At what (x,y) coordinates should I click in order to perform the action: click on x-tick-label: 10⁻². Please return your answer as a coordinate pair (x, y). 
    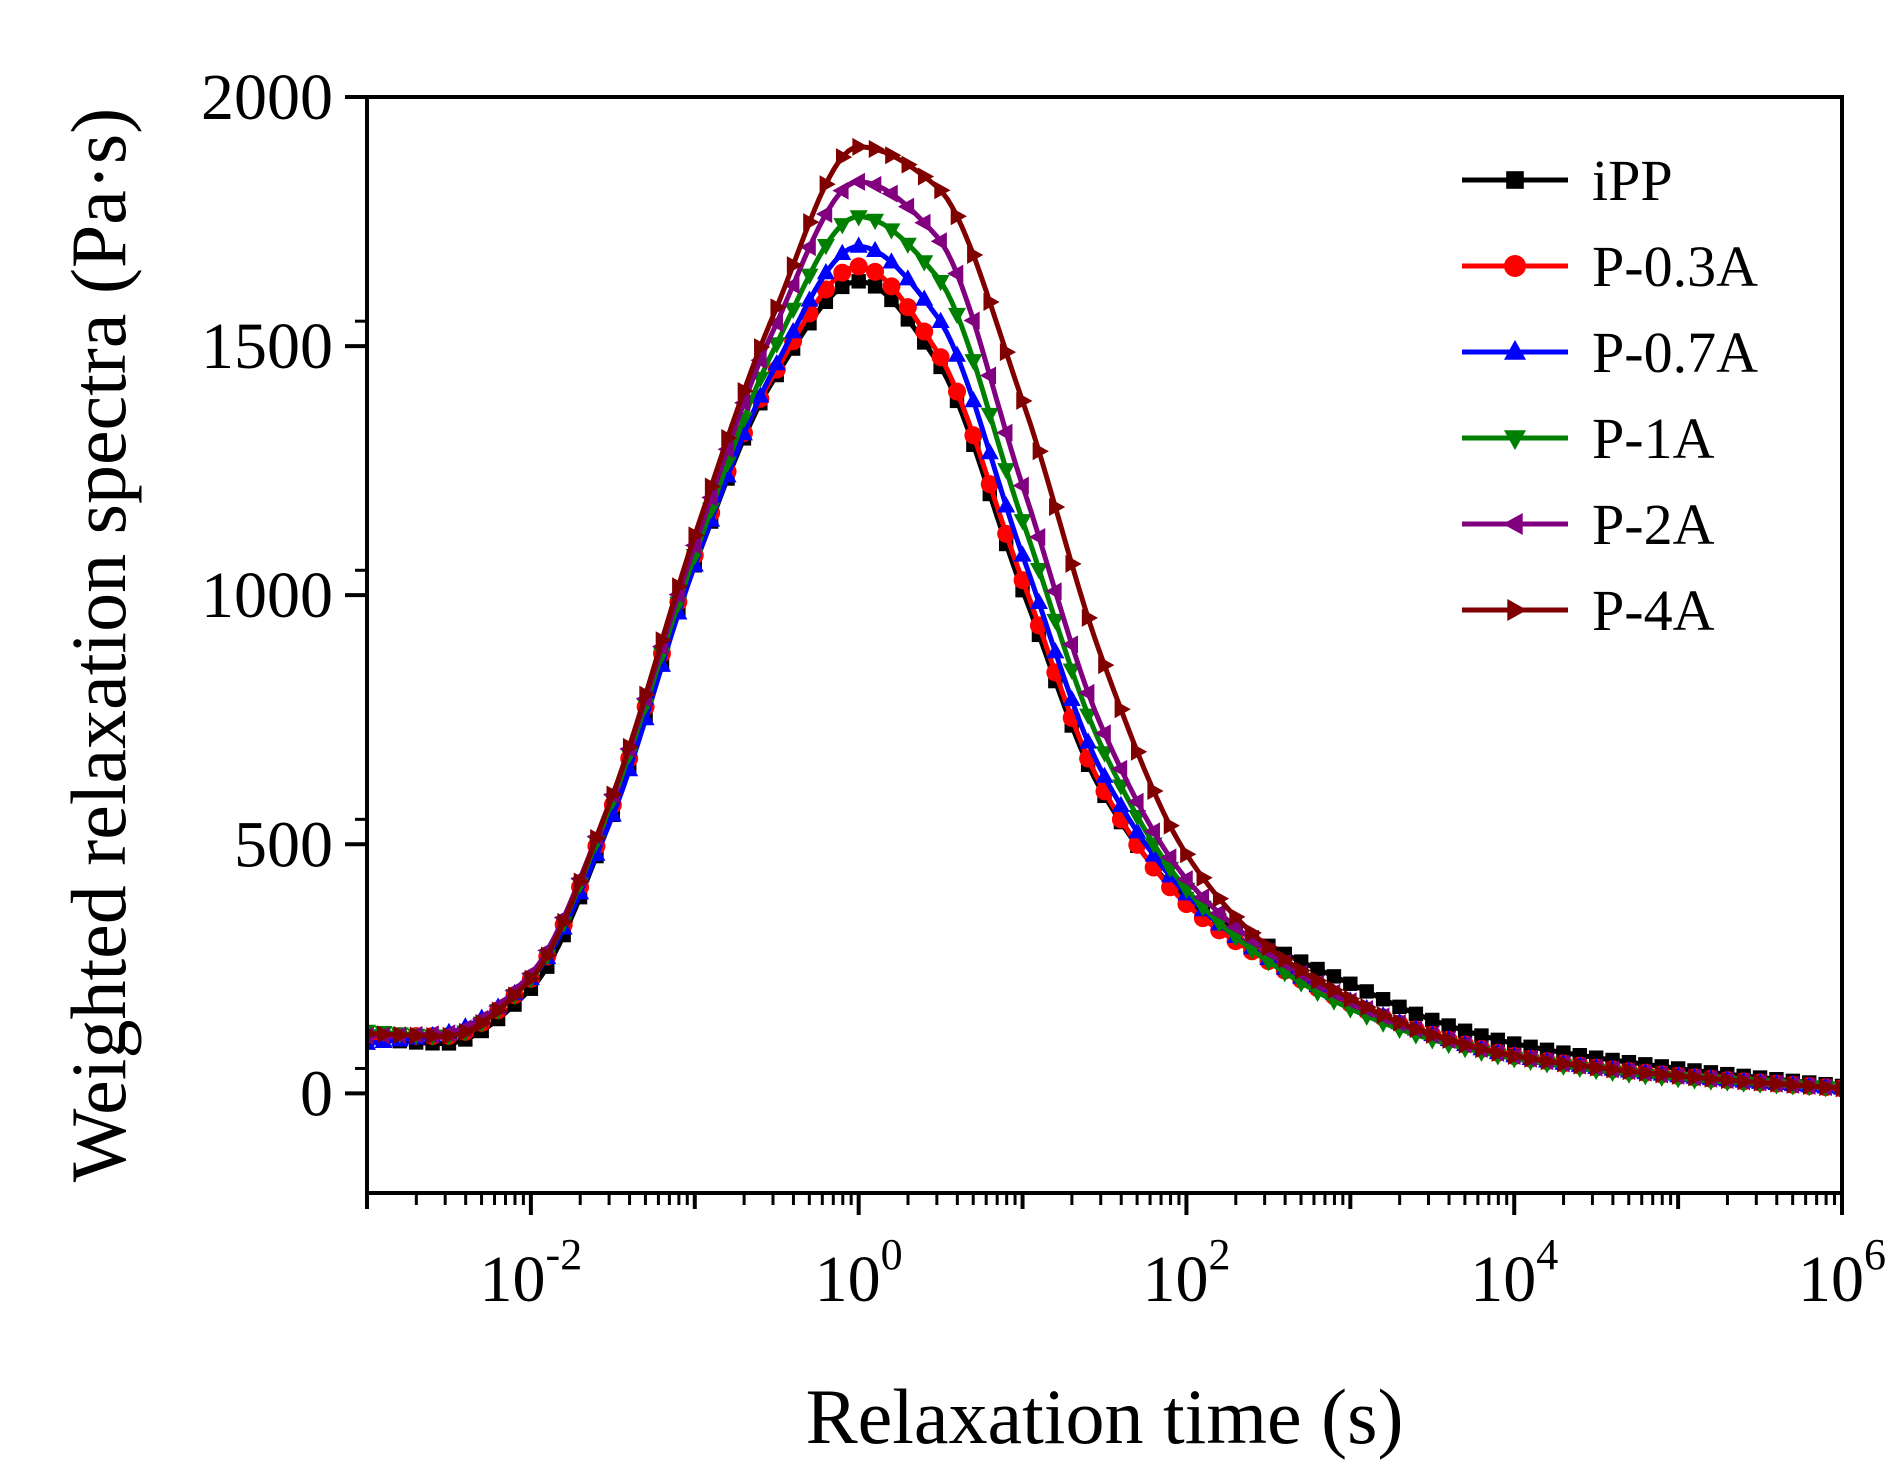
    Looking at the image, I should click on (531, 1273).